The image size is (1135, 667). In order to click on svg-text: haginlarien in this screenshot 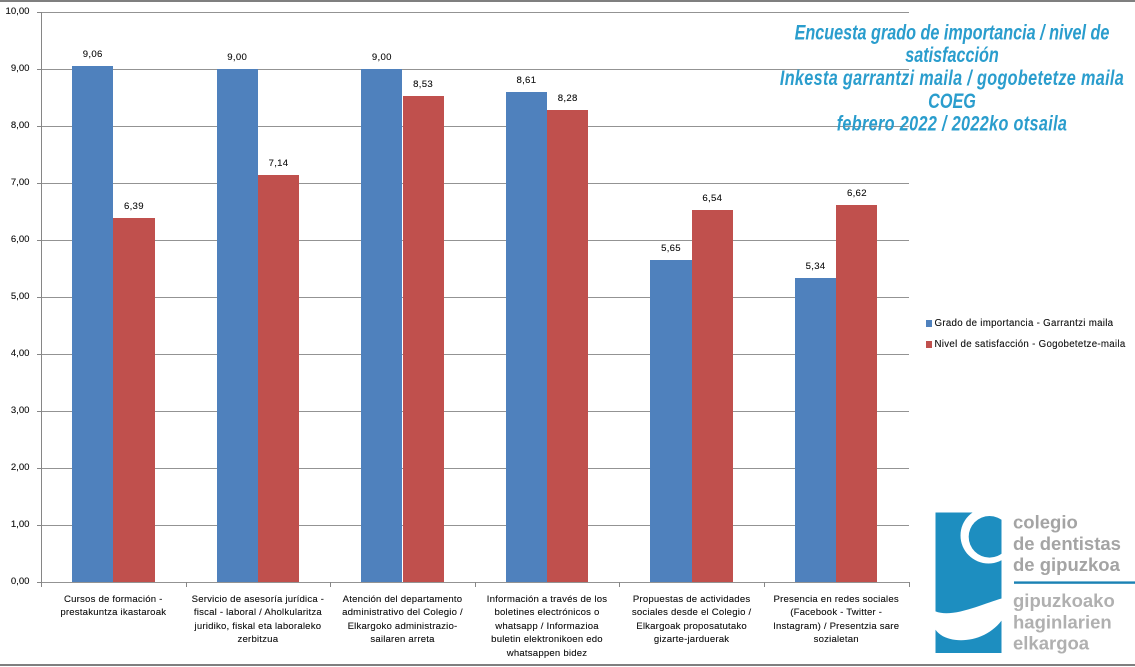, I will do `click(1062, 621)`.